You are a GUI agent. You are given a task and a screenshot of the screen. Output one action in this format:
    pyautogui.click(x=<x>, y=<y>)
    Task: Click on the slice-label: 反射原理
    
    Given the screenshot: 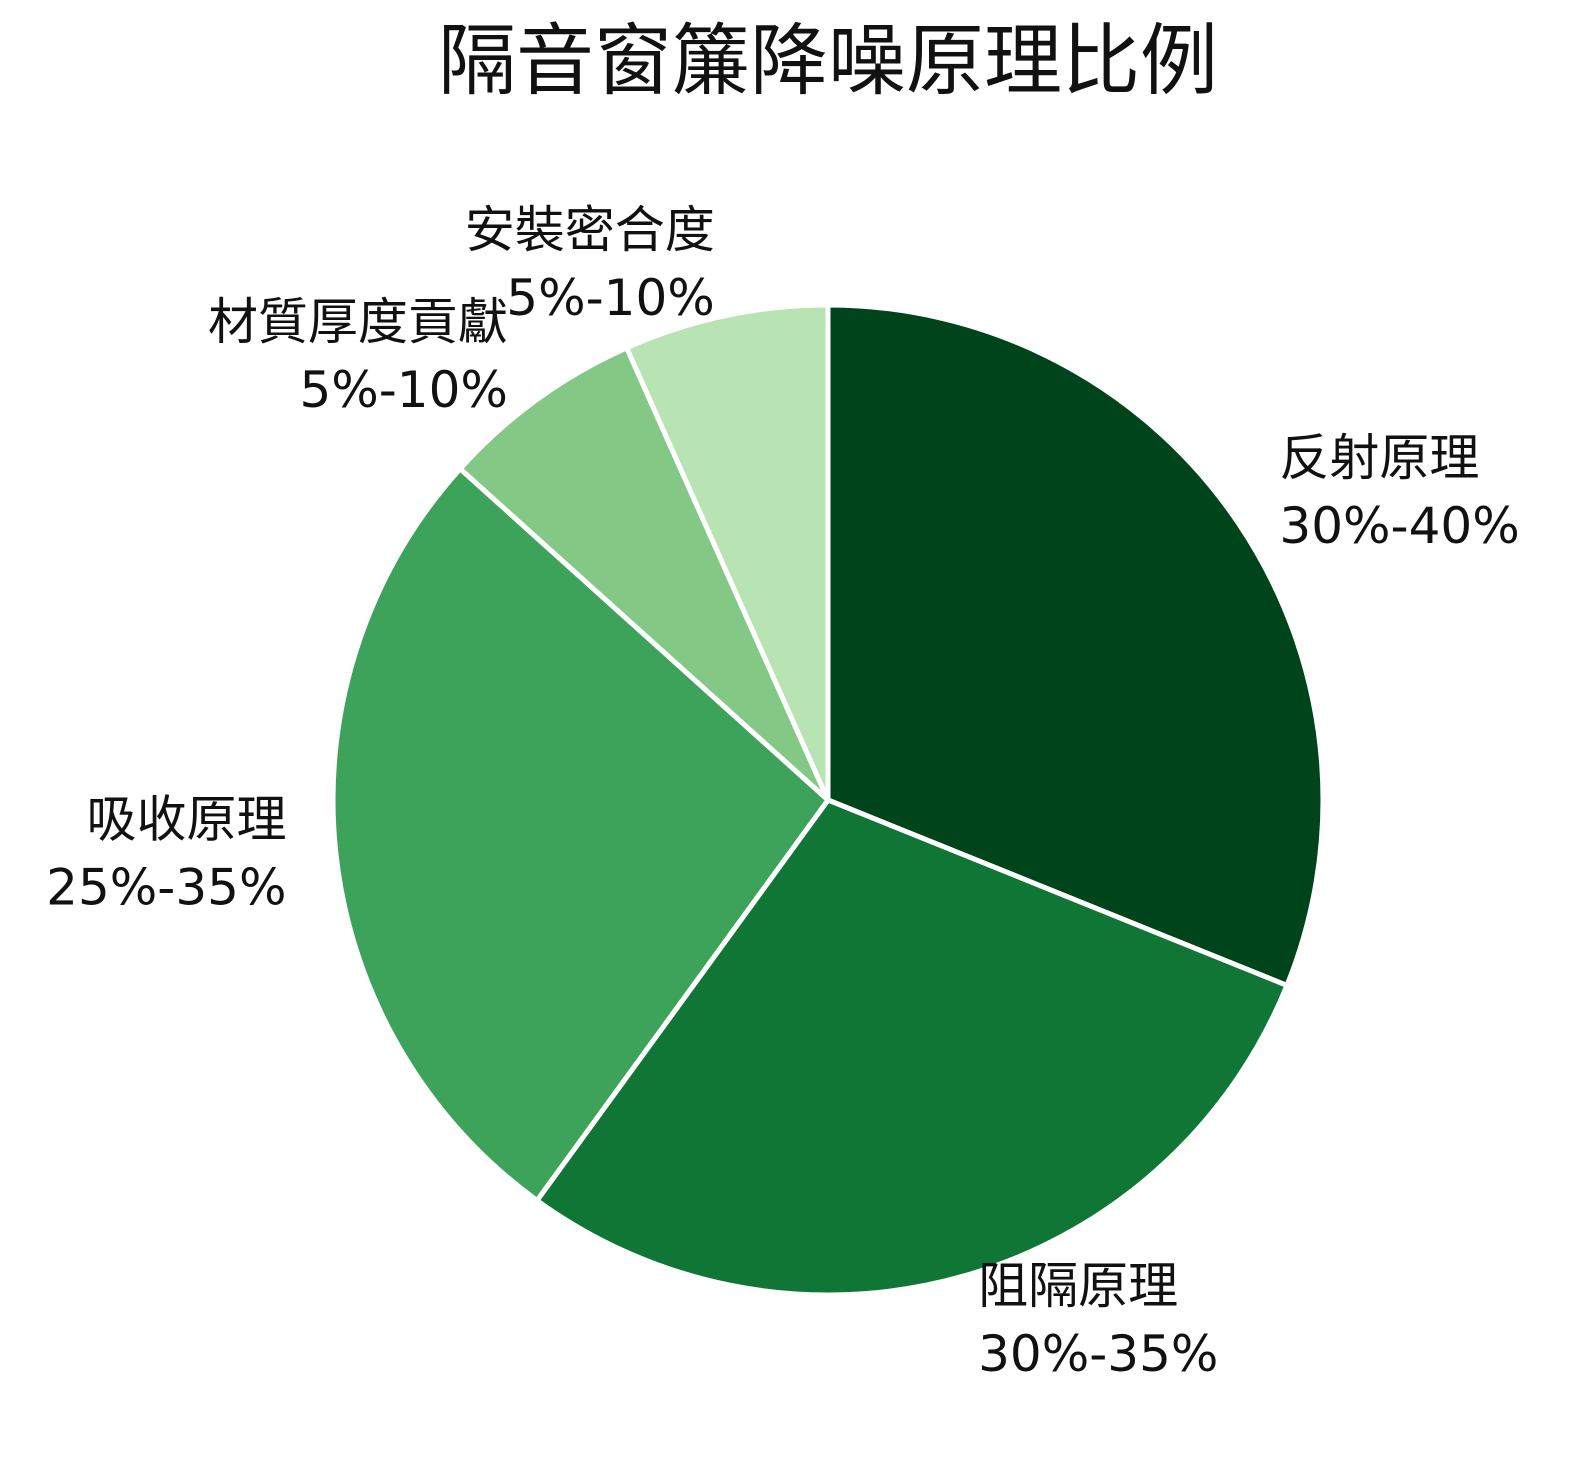 What is the action you would take?
    pyautogui.click(x=1379, y=458)
    